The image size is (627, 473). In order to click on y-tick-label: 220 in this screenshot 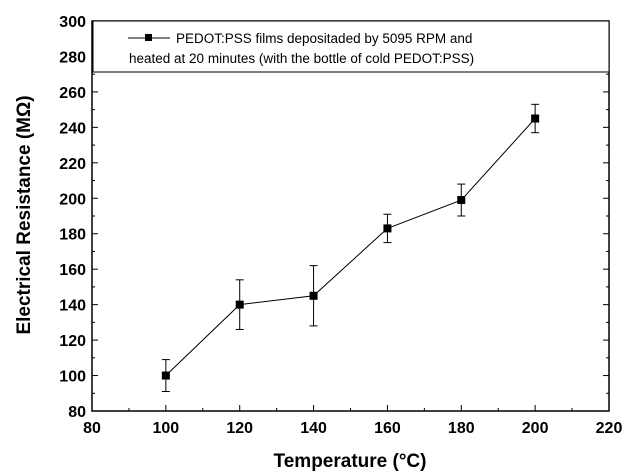, I will do `click(72, 164)`.